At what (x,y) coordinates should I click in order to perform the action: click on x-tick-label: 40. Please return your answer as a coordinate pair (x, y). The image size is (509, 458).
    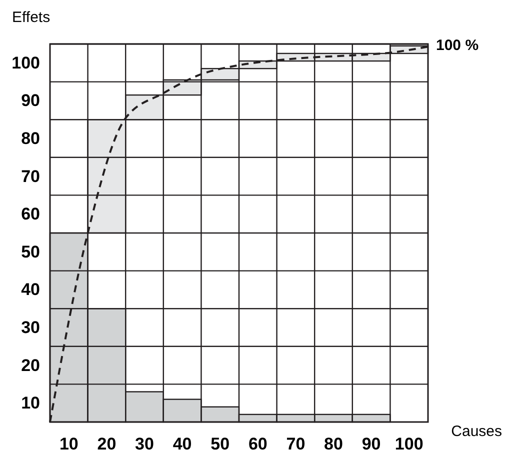
    Looking at the image, I should click on (182, 444).